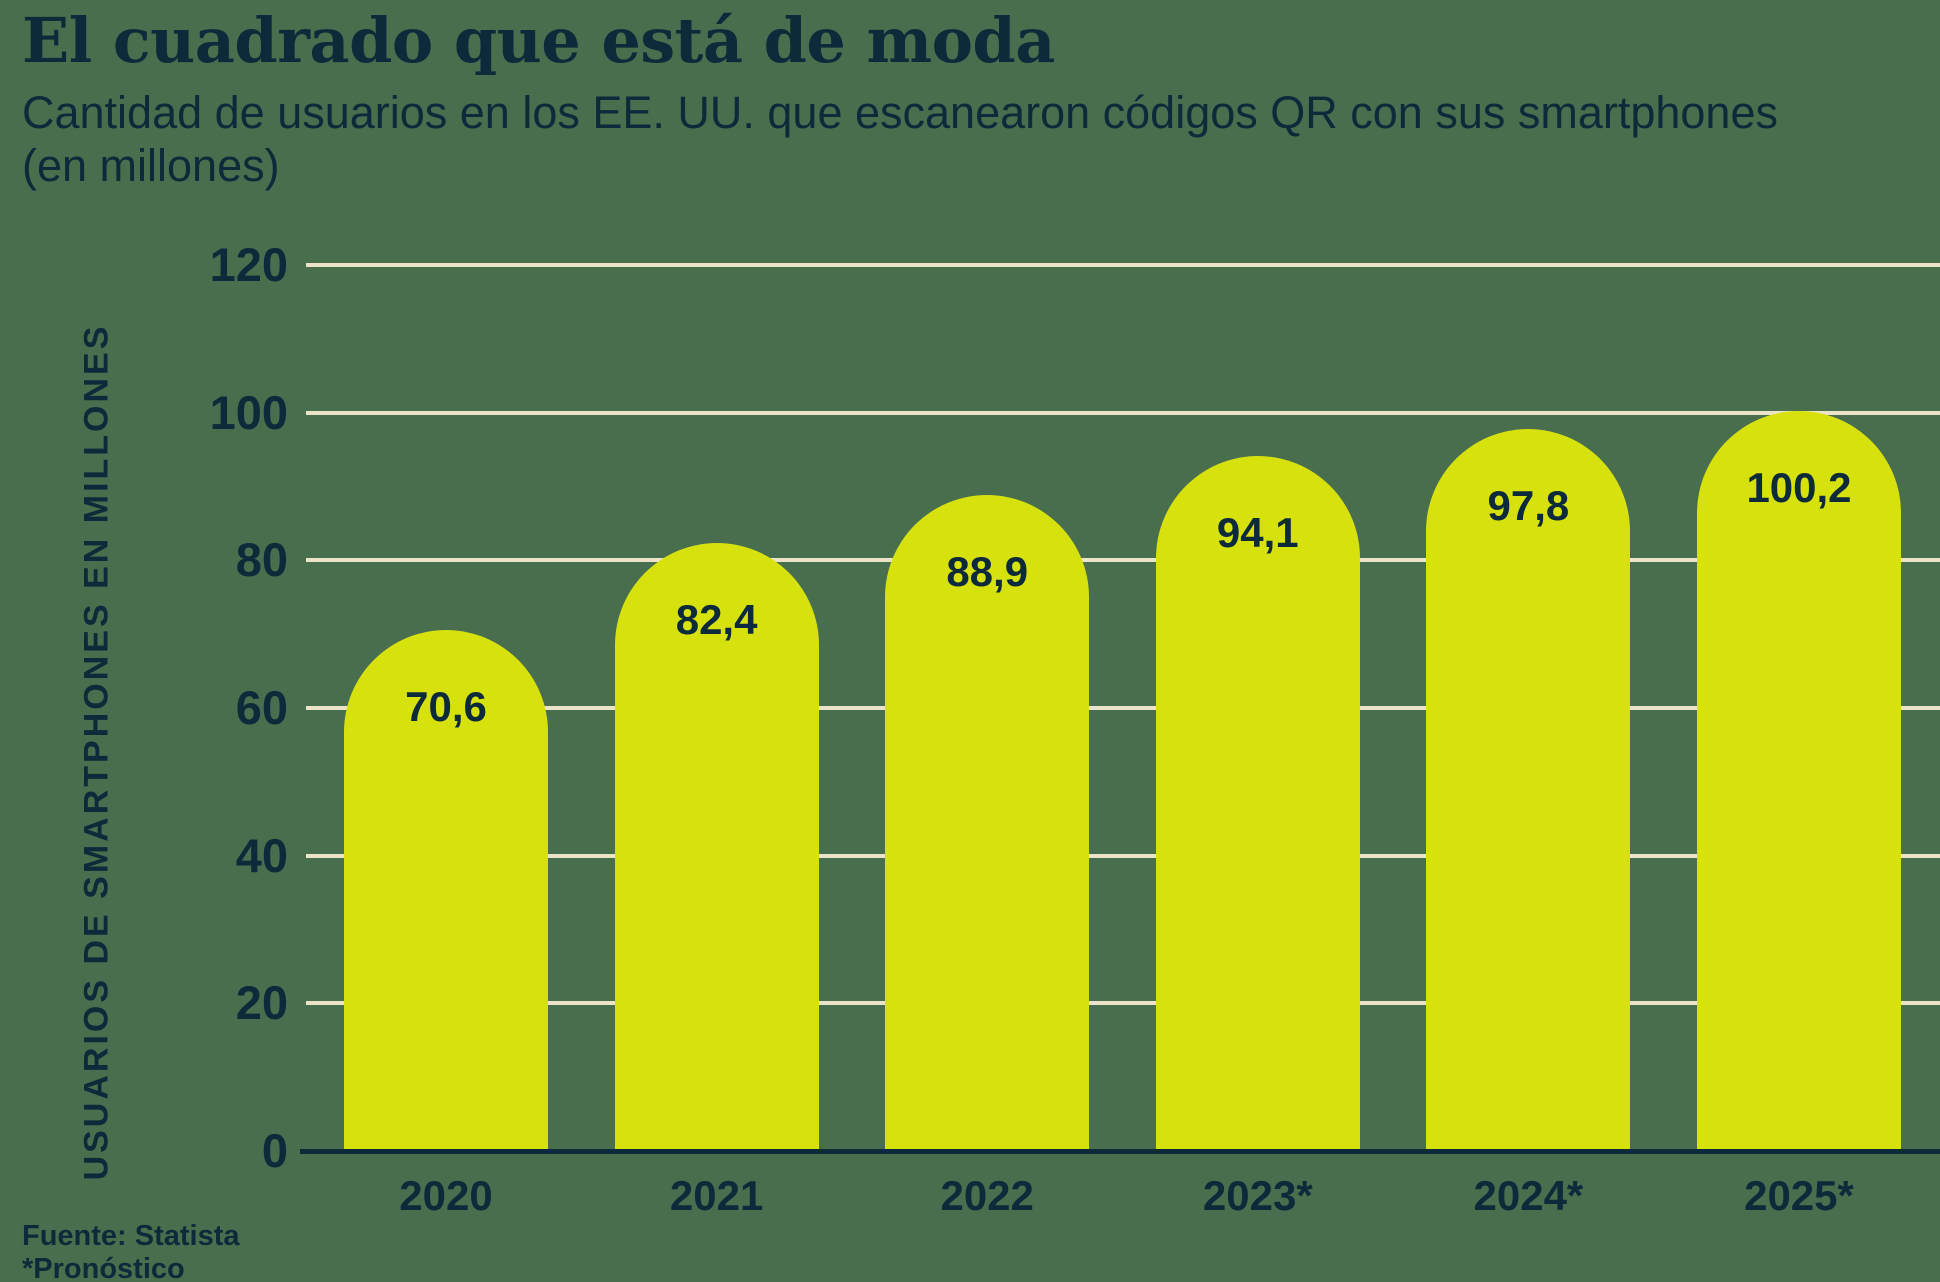 This screenshot has height=1282, width=1940. What do you see at coordinates (1528, 1195) in the screenshot?
I see `x-tick-label-2024*: 2024*` at bounding box center [1528, 1195].